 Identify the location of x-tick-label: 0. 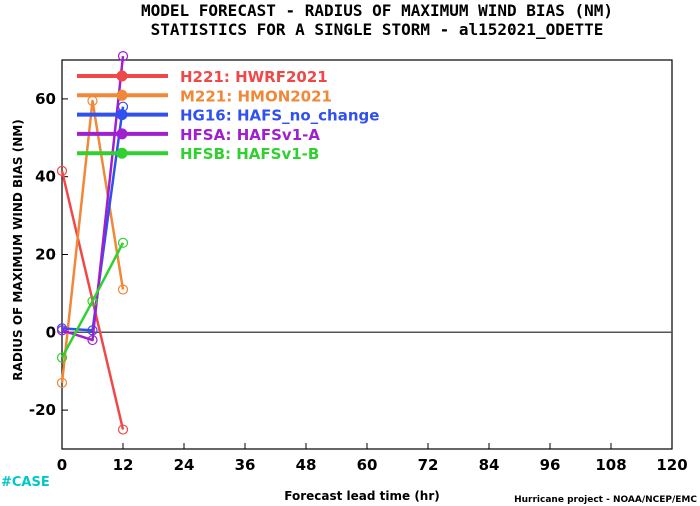
(62, 465).